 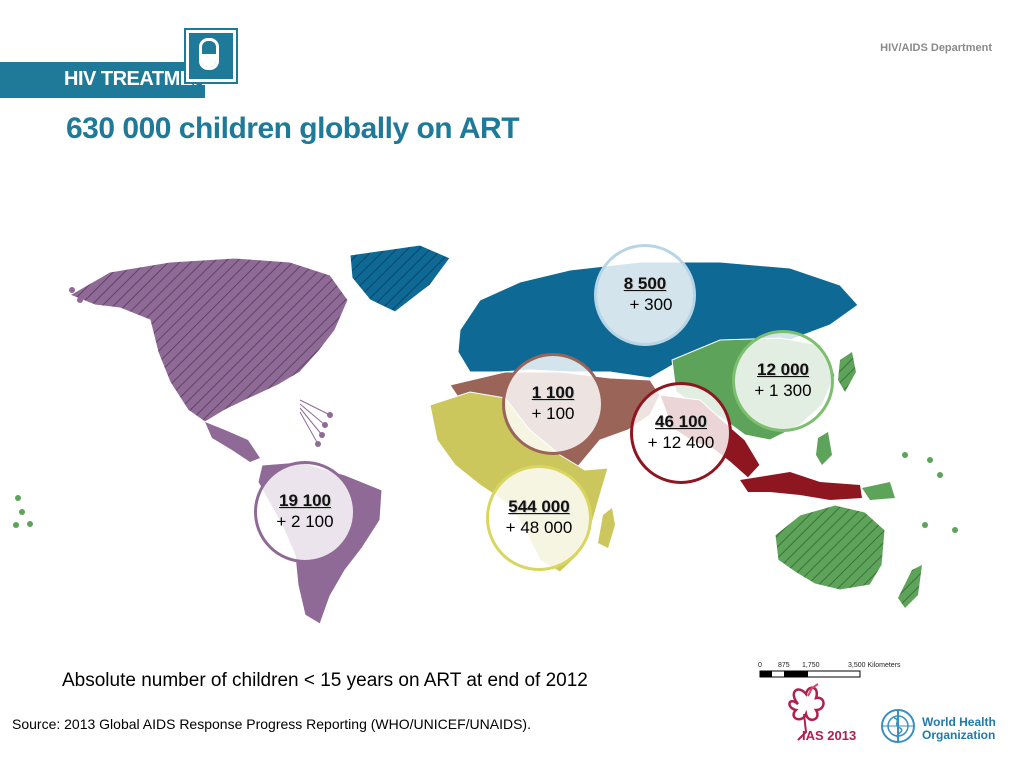 What do you see at coordinates (553, 413) in the screenshot?
I see `region-change: + 100` at bounding box center [553, 413].